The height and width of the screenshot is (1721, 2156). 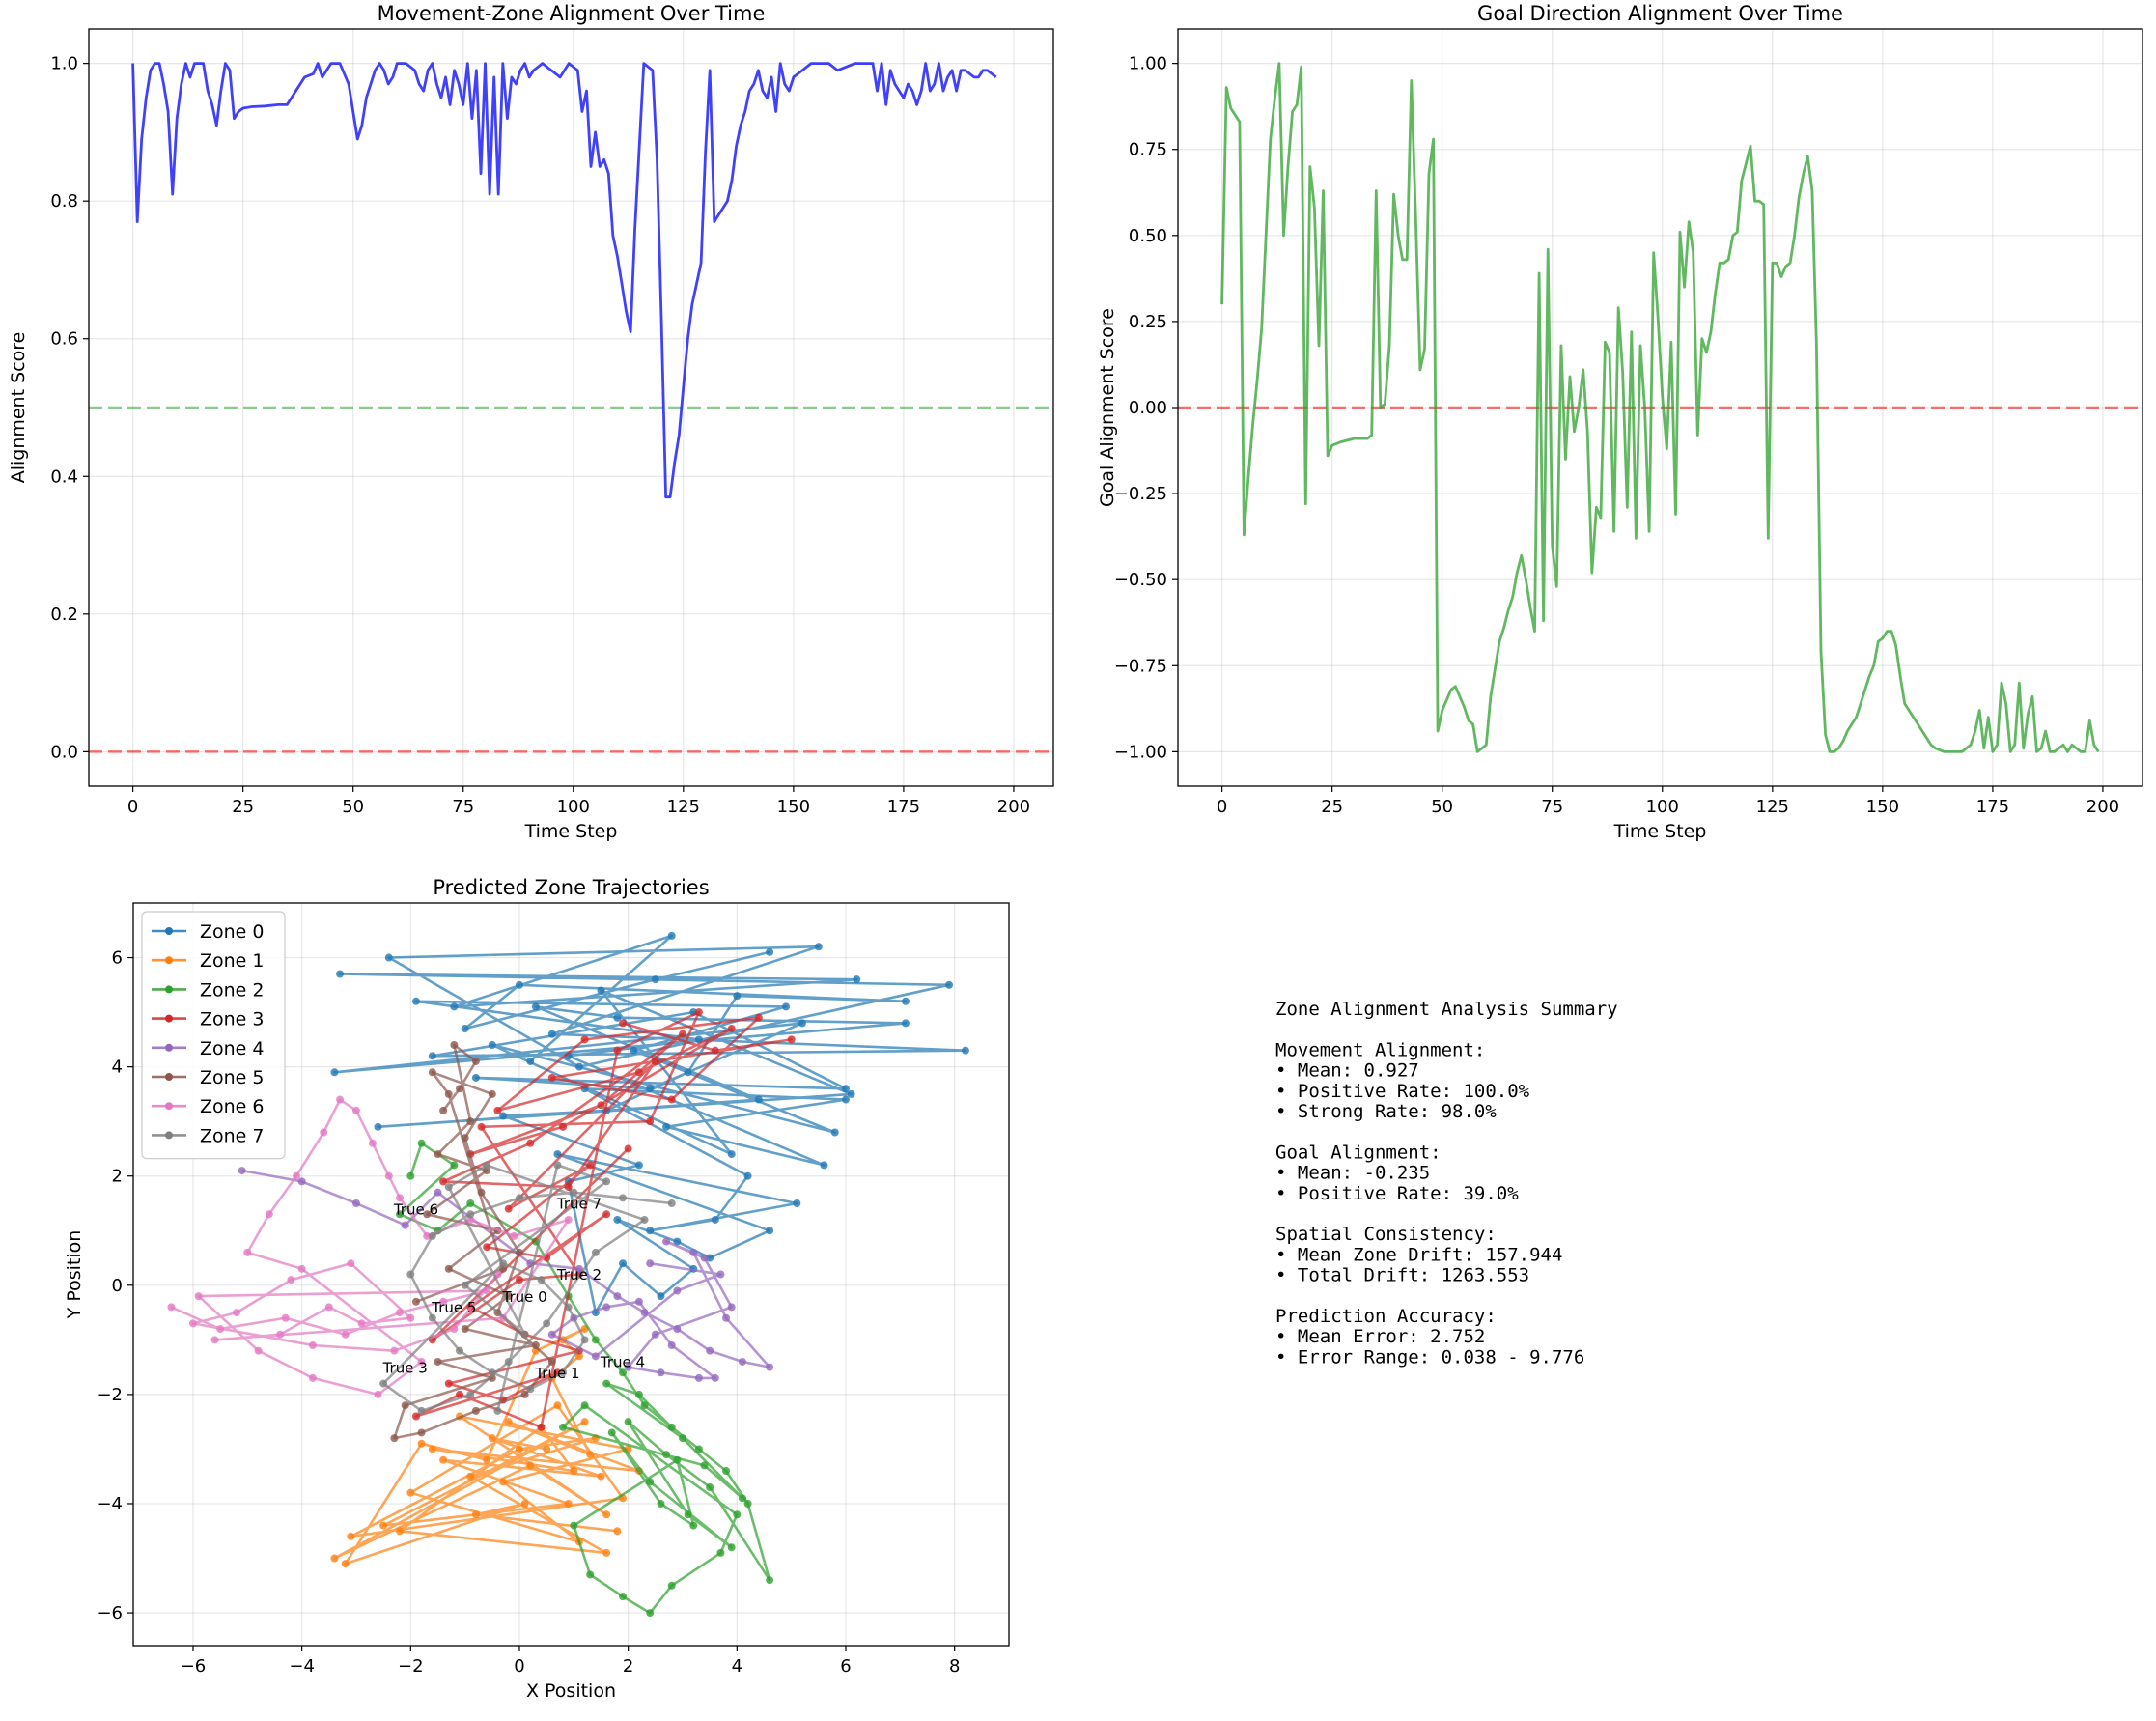 I want to click on true-zone-label: True 6, so click(x=416, y=1209).